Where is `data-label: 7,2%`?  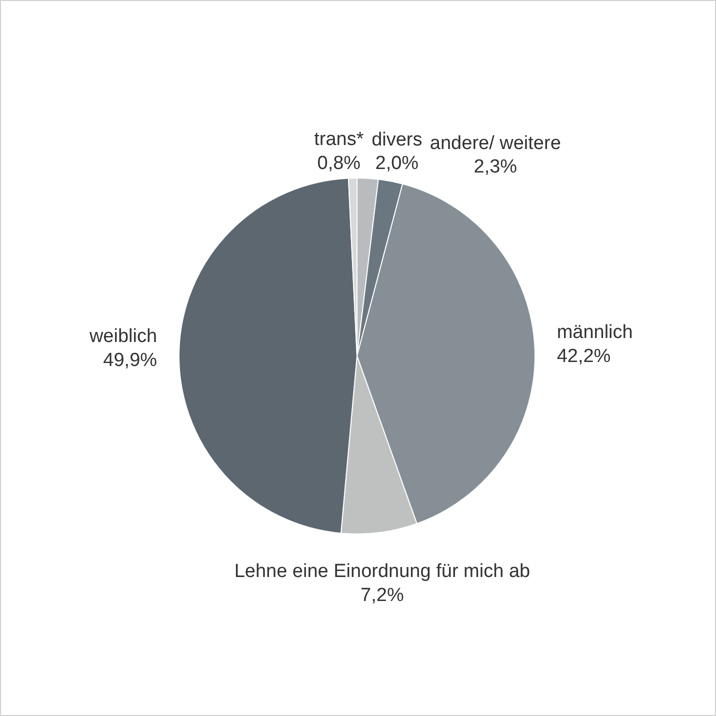 data-label: 7,2% is located at coordinates (382, 595).